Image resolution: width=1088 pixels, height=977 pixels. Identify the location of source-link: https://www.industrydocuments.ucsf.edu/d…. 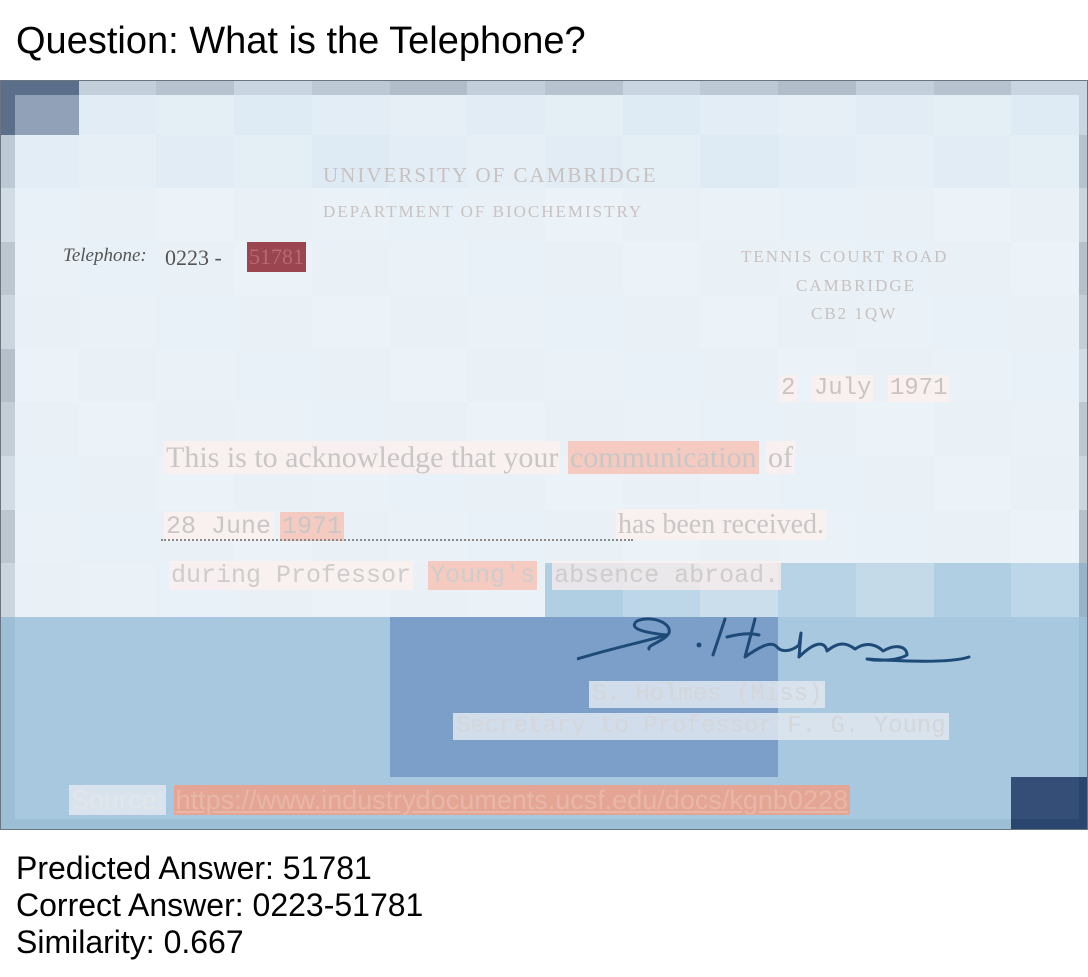
(511, 800).